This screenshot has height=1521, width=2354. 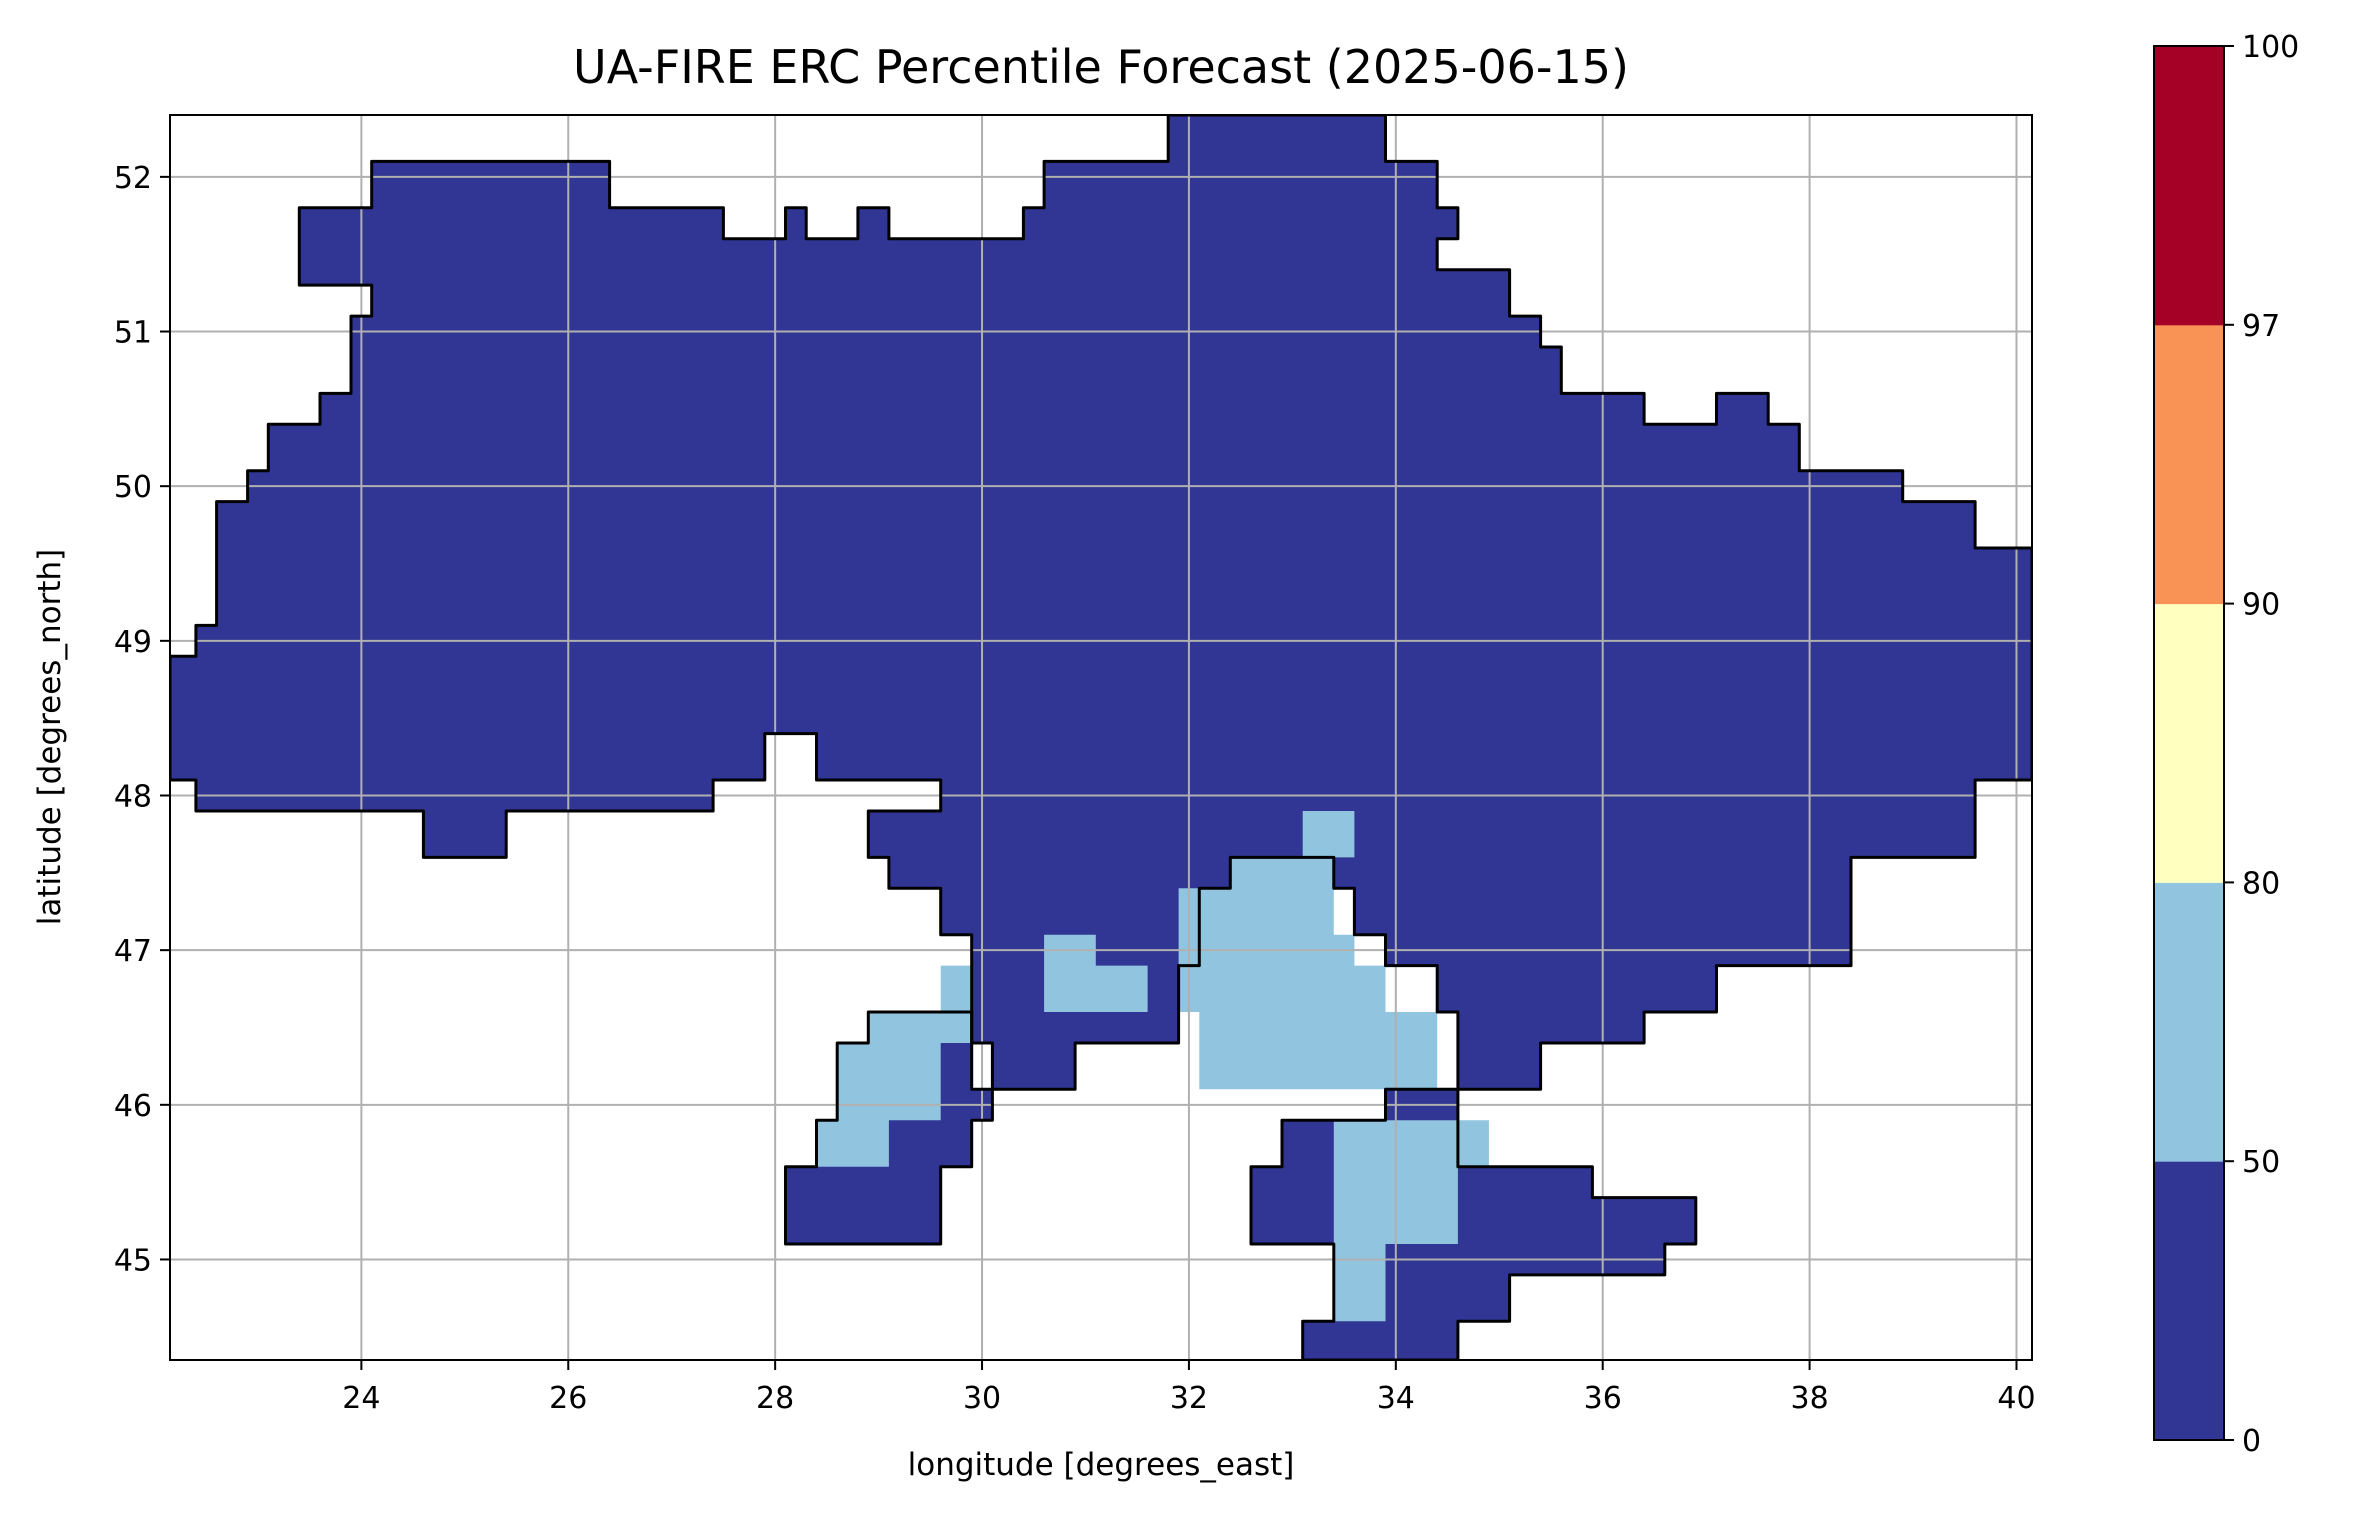 I want to click on x-tick-label: 34, so click(x=1396, y=1398).